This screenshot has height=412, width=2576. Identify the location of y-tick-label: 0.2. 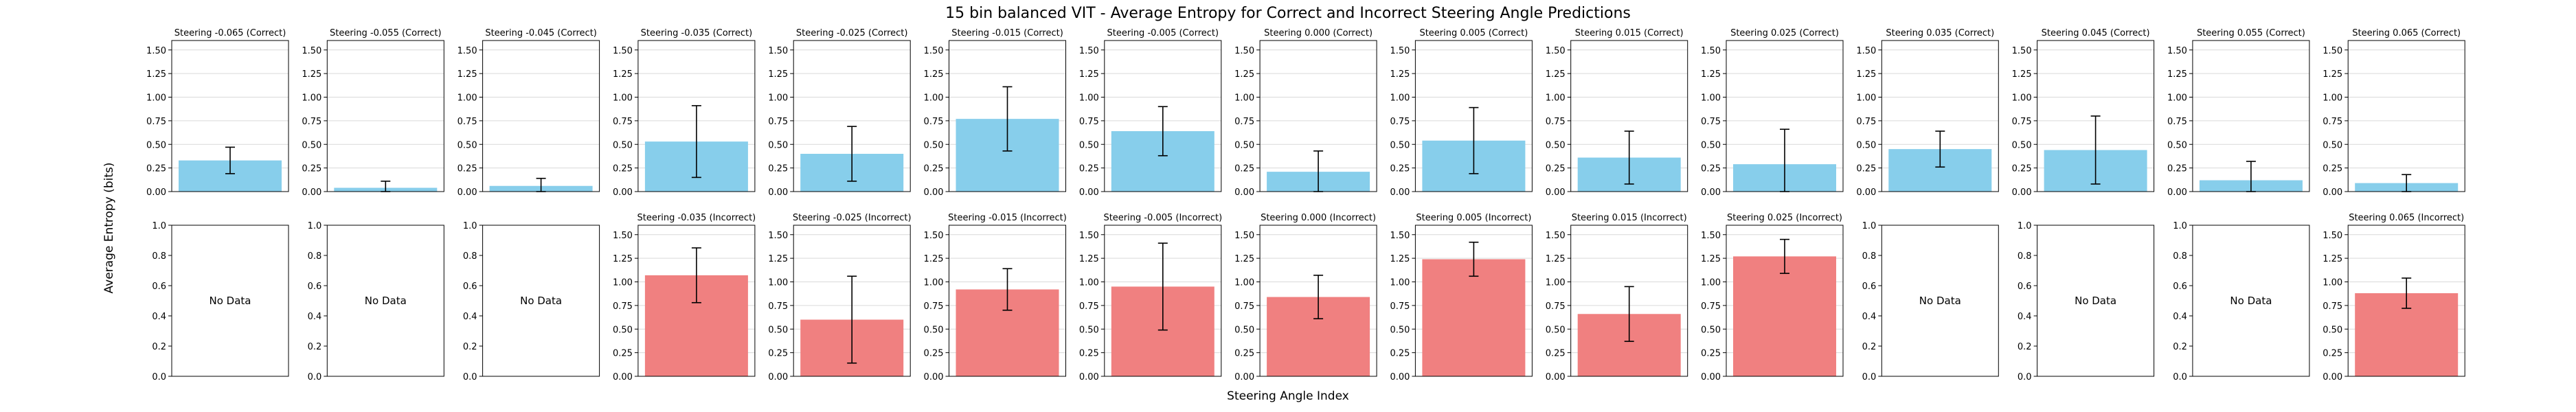
(315, 347).